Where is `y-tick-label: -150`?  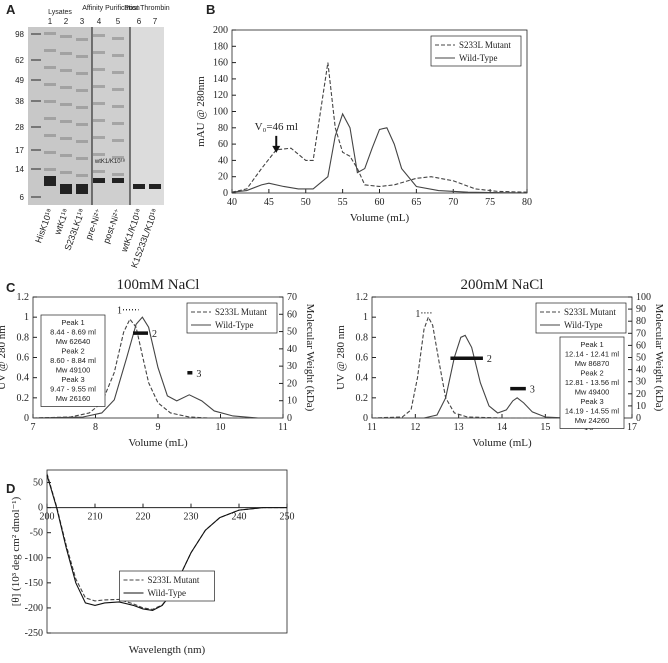 y-tick-label: -150 is located at coordinates (34, 583).